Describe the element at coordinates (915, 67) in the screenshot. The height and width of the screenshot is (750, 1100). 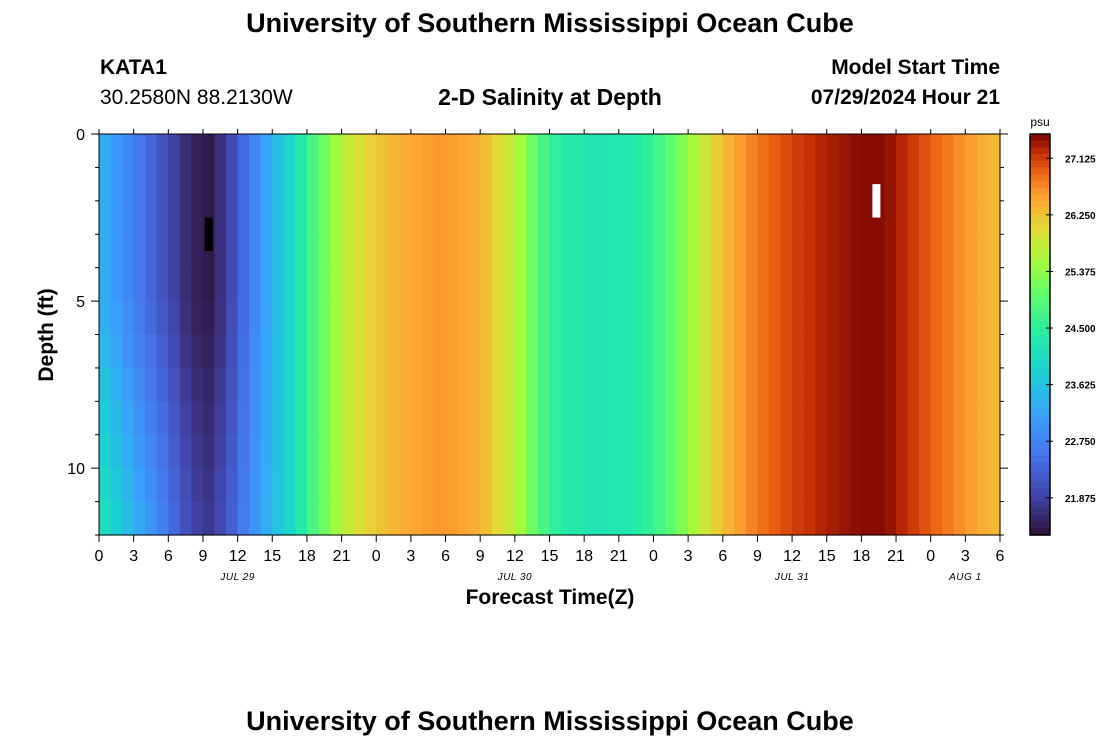
I see `model-start-label: Model Start Time` at that location.